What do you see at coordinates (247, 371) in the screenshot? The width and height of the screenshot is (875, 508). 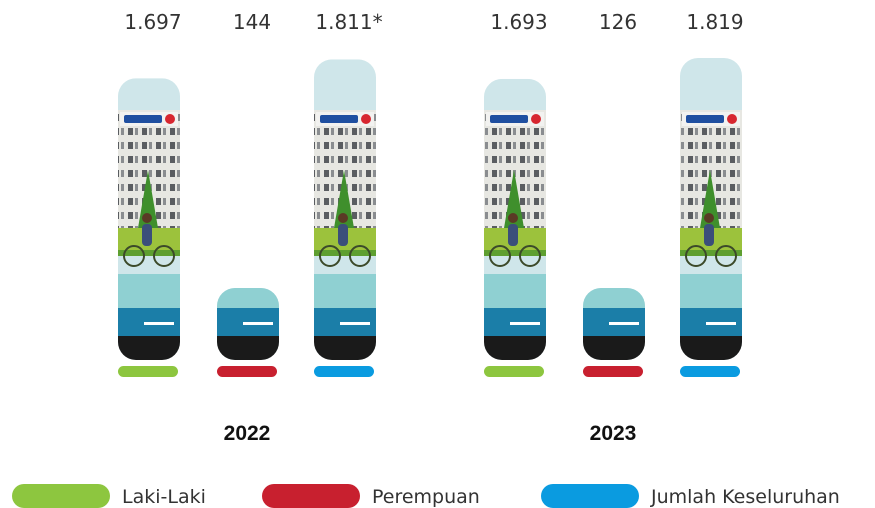 I see `bar-key-perempuan-2022` at bounding box center [247, 371].